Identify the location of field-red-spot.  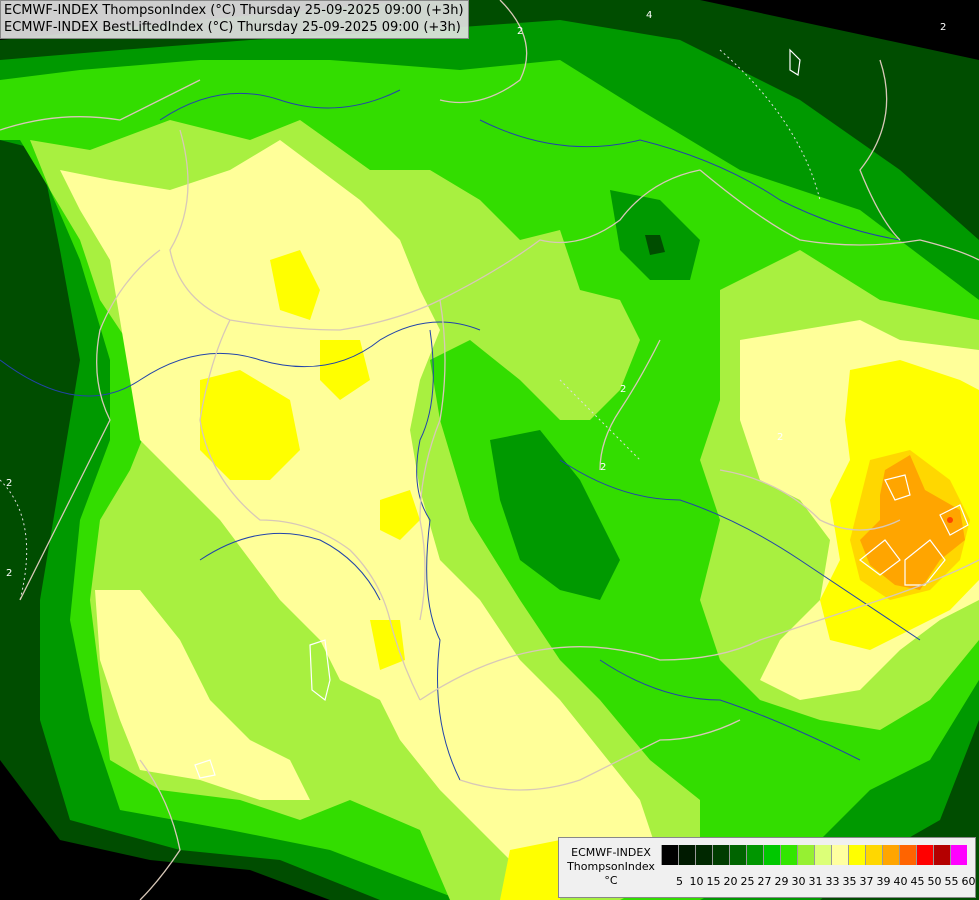
(950, 520).